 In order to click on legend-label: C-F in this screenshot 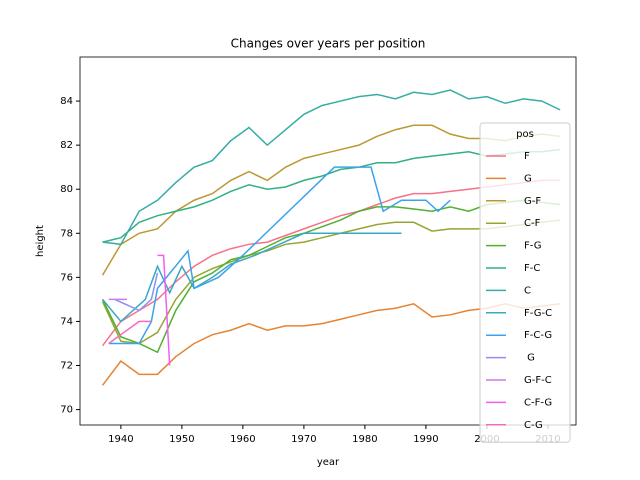, I will do `click(532, 223)`.